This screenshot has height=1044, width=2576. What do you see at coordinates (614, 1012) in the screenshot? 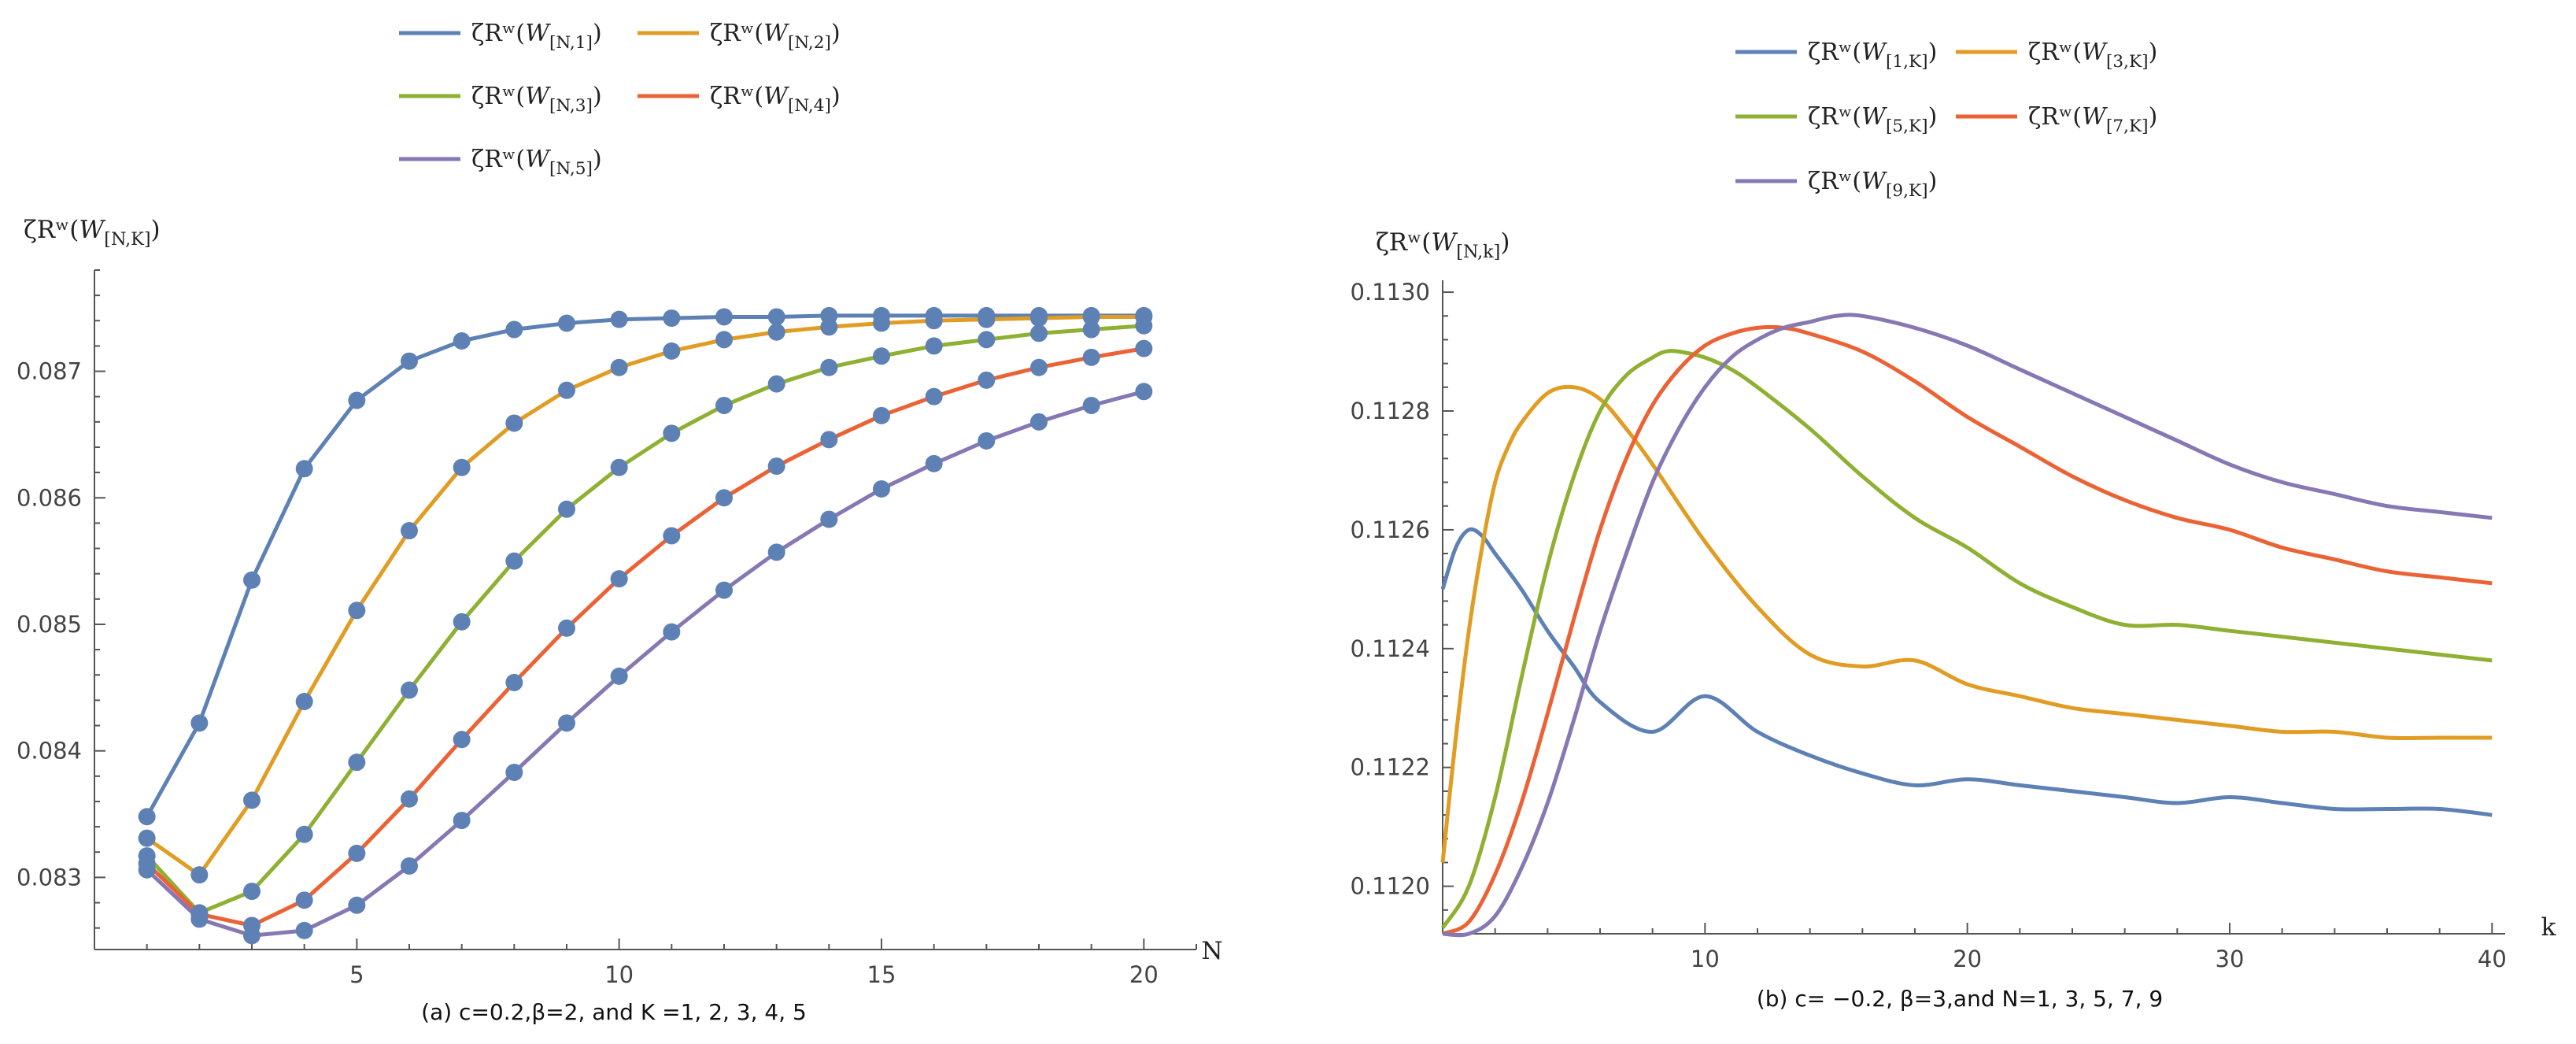
I see `chart-caption: (a) c=0.2,β=2, and K =1, 2, 3, 4, 5` at bounding box center [614, 1012].